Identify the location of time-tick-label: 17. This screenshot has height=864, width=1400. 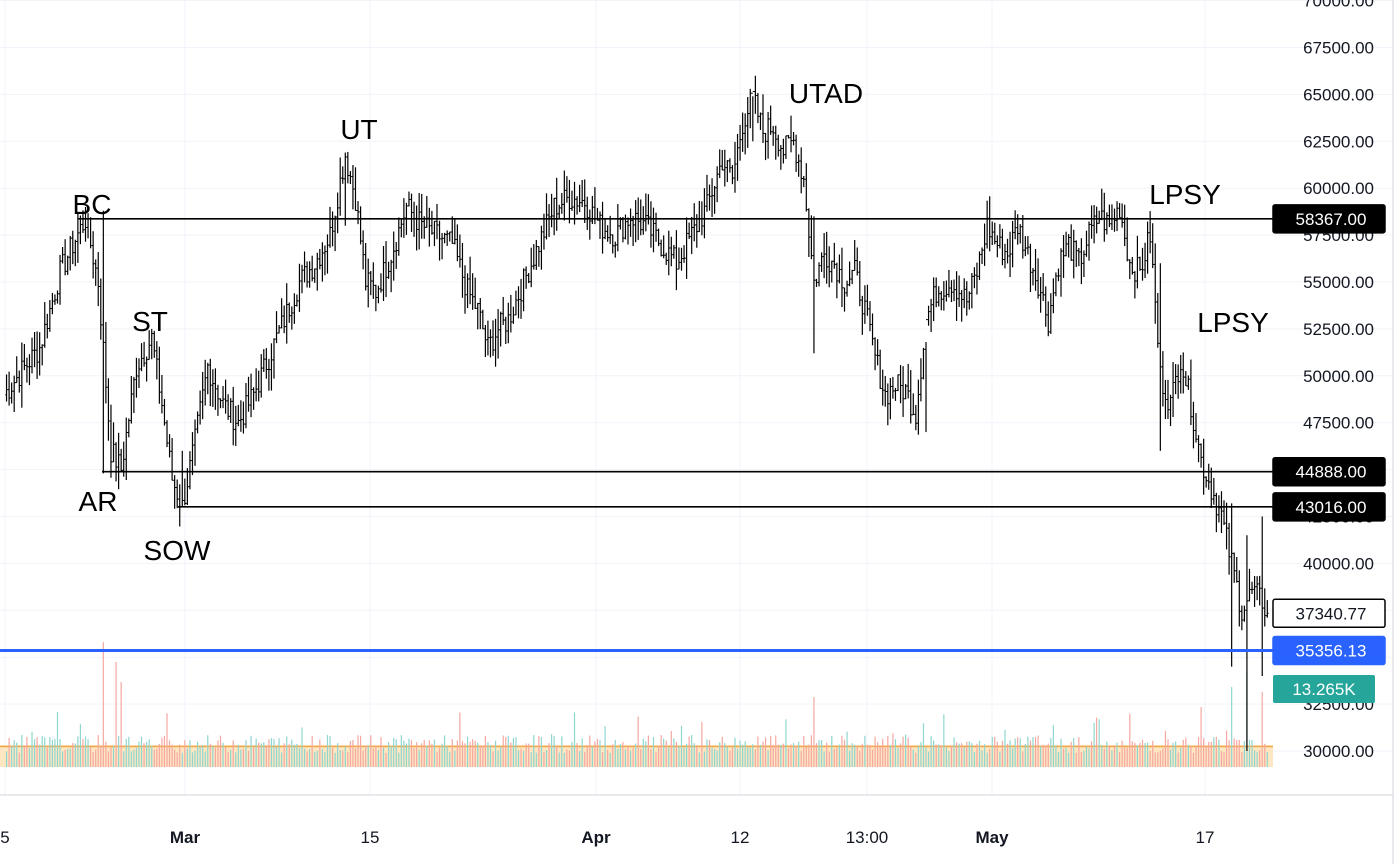
(1205, 837).